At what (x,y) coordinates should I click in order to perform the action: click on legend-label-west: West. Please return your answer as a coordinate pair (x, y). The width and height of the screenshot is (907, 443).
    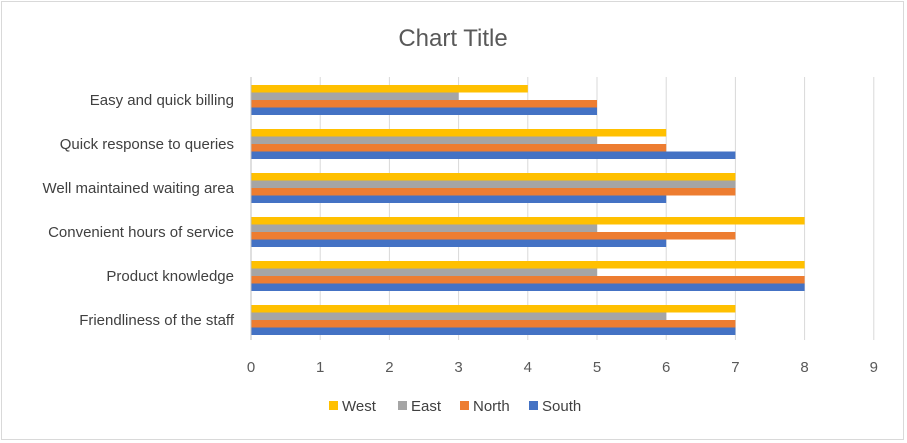
    Looking at the image, I should click on (359, 406).